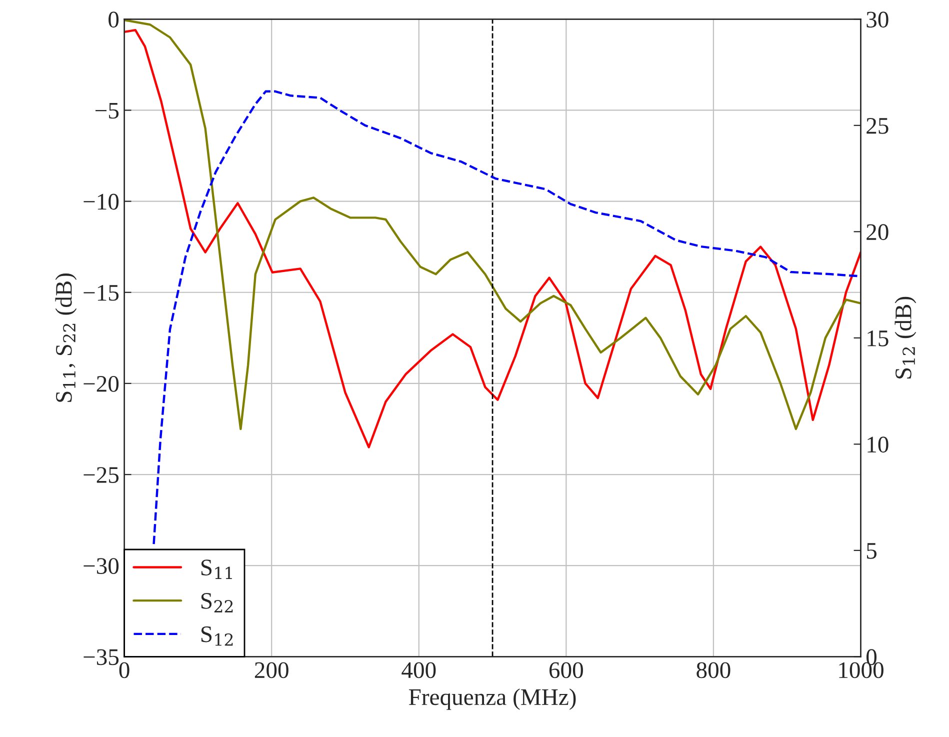 The image size is (949, 737). What do you see at coordinates (492, 699) in the screenshot?
I see `x-axis-title: Frequenza (MHz)` at bounding box center [492, 699].